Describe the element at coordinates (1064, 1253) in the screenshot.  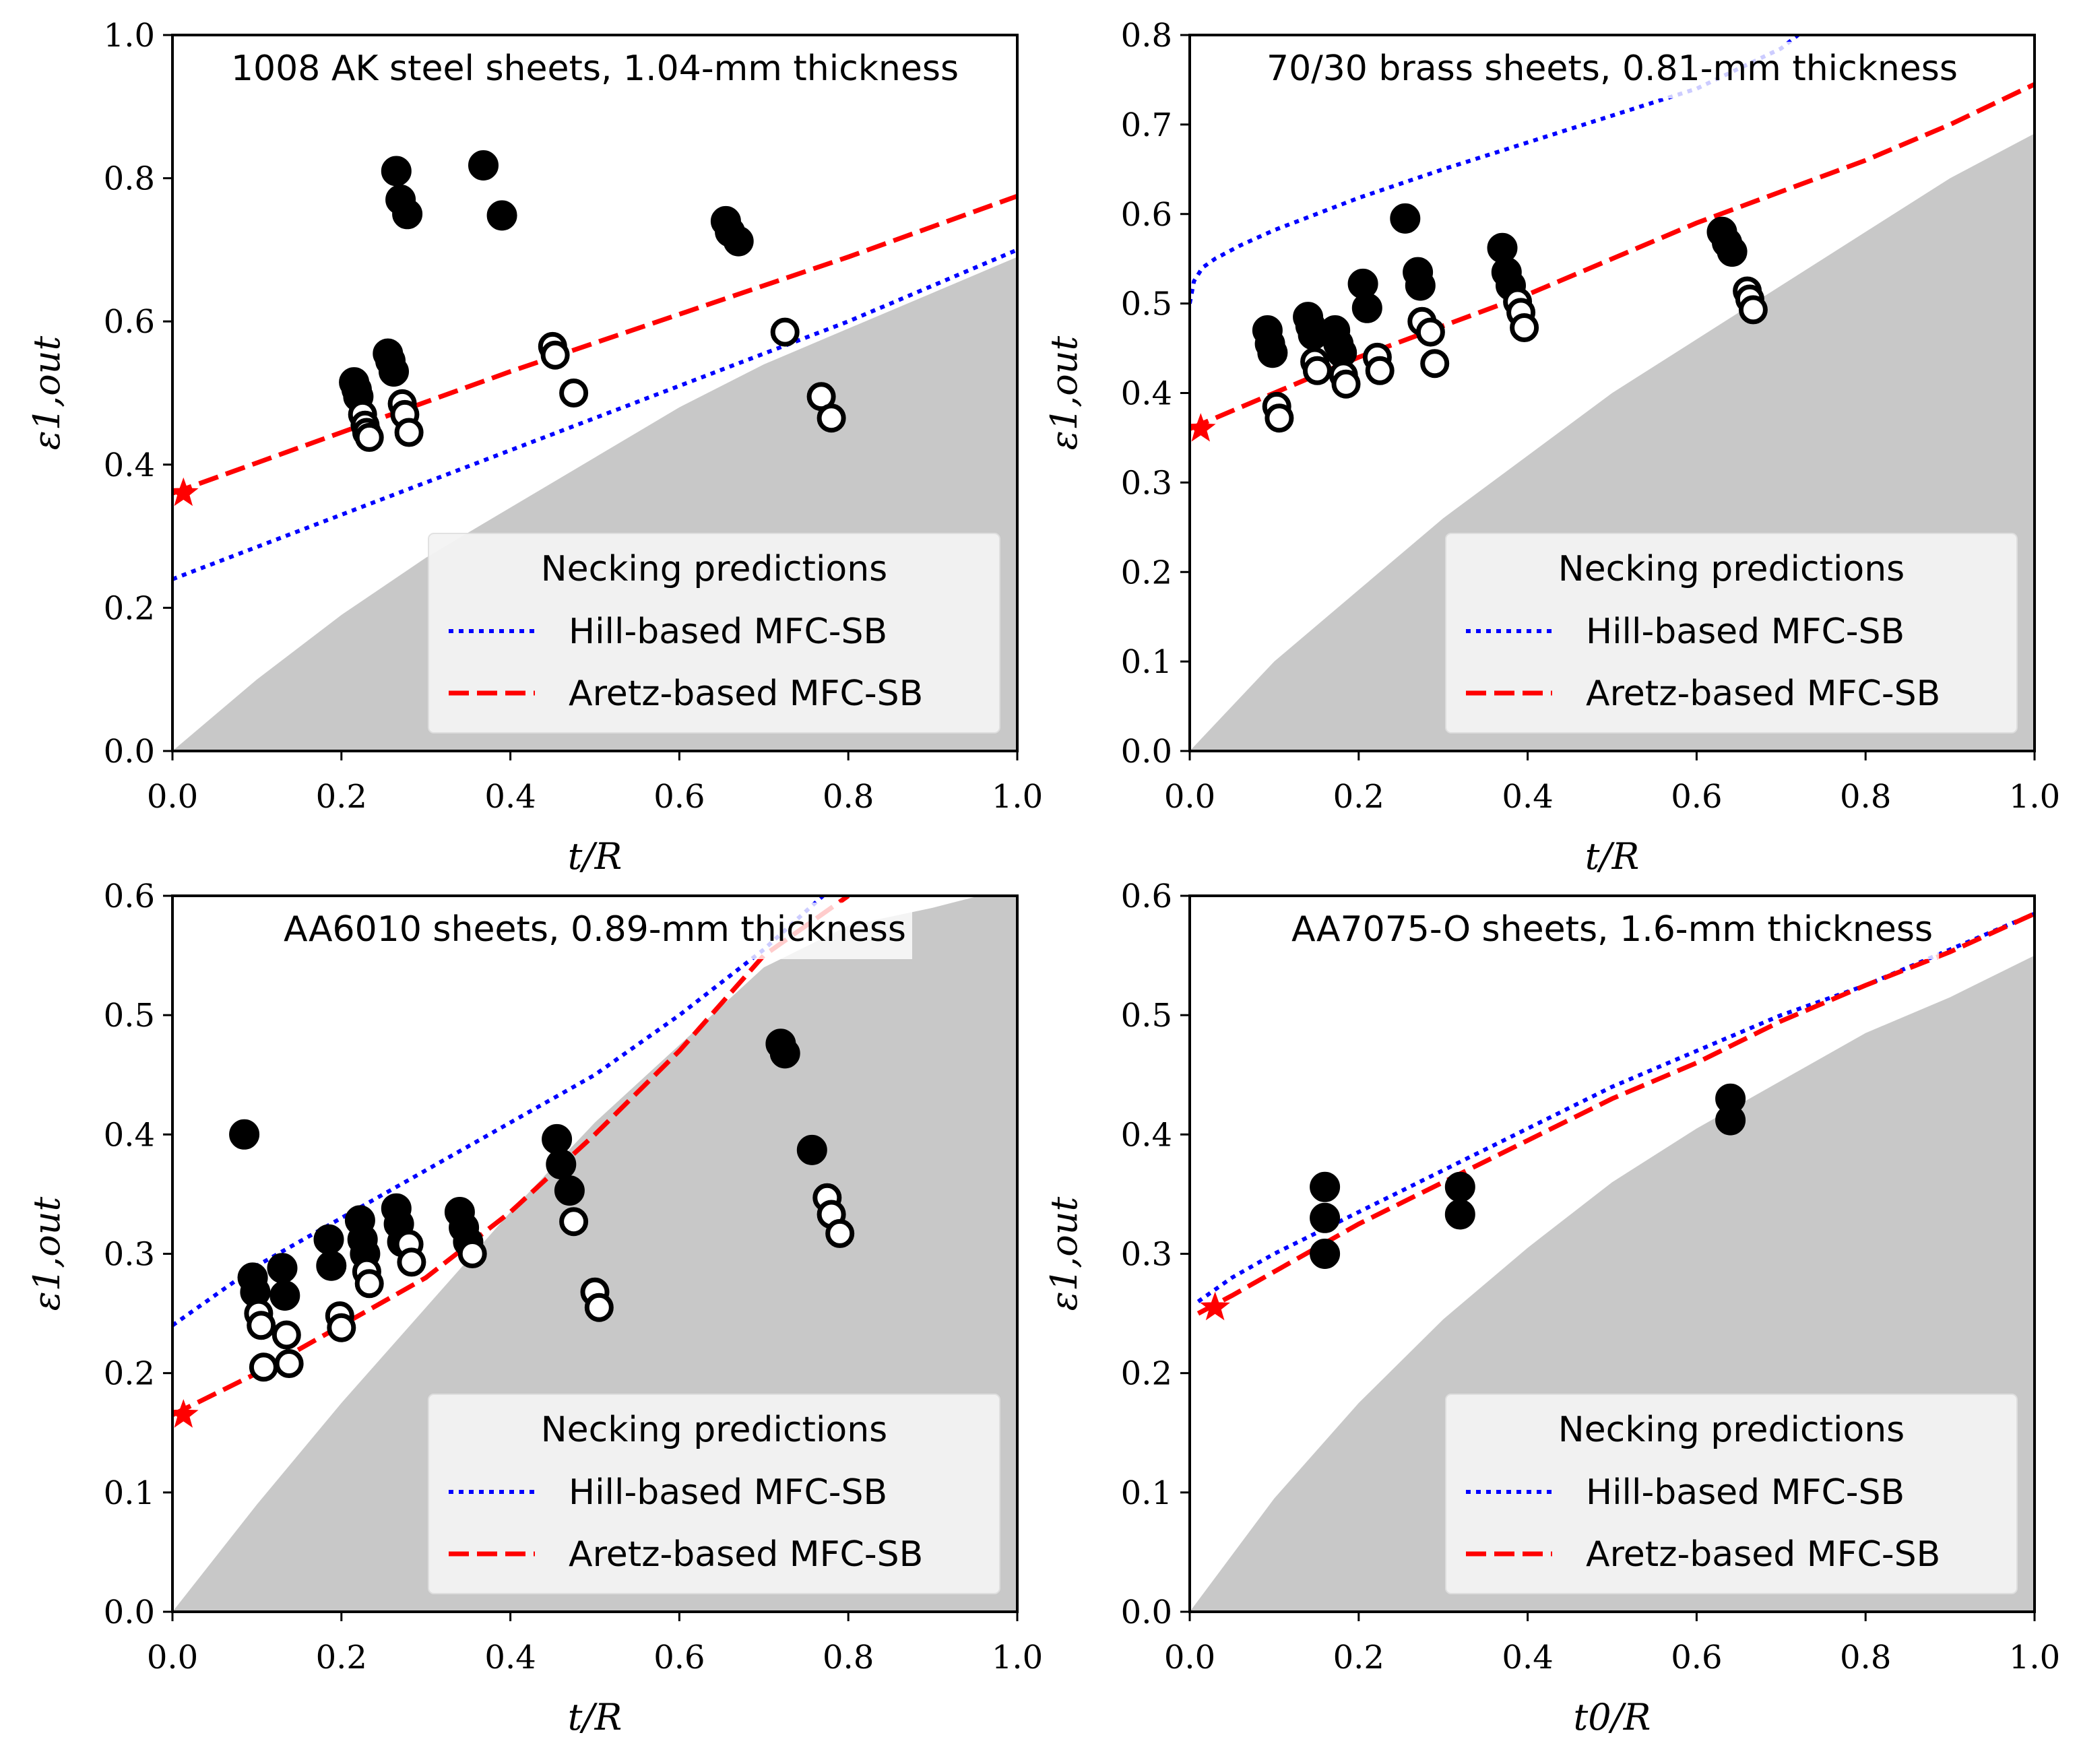
I see `y-axis-label: ε1,out` at that location.